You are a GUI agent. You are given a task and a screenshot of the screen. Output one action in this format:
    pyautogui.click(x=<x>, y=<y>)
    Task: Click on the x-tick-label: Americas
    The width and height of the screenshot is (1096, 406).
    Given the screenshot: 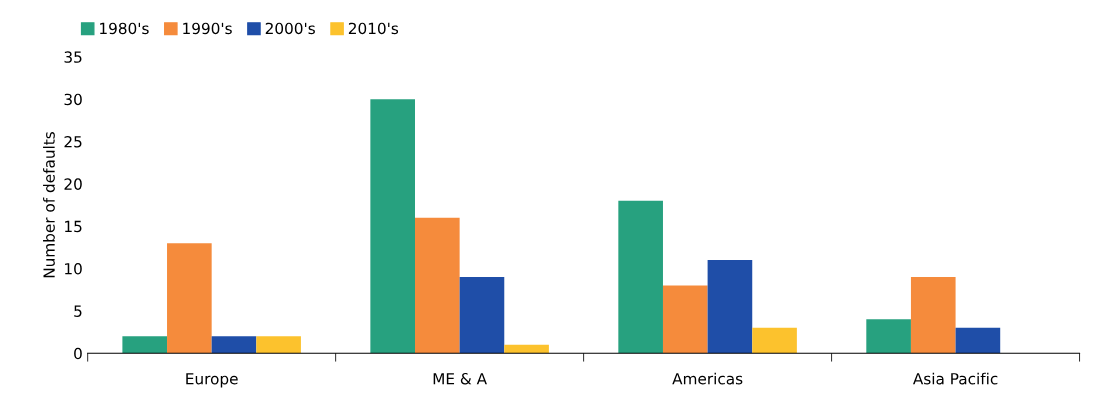 What is the action you would take?
    pyautogui.click(x=707, y=378)
    